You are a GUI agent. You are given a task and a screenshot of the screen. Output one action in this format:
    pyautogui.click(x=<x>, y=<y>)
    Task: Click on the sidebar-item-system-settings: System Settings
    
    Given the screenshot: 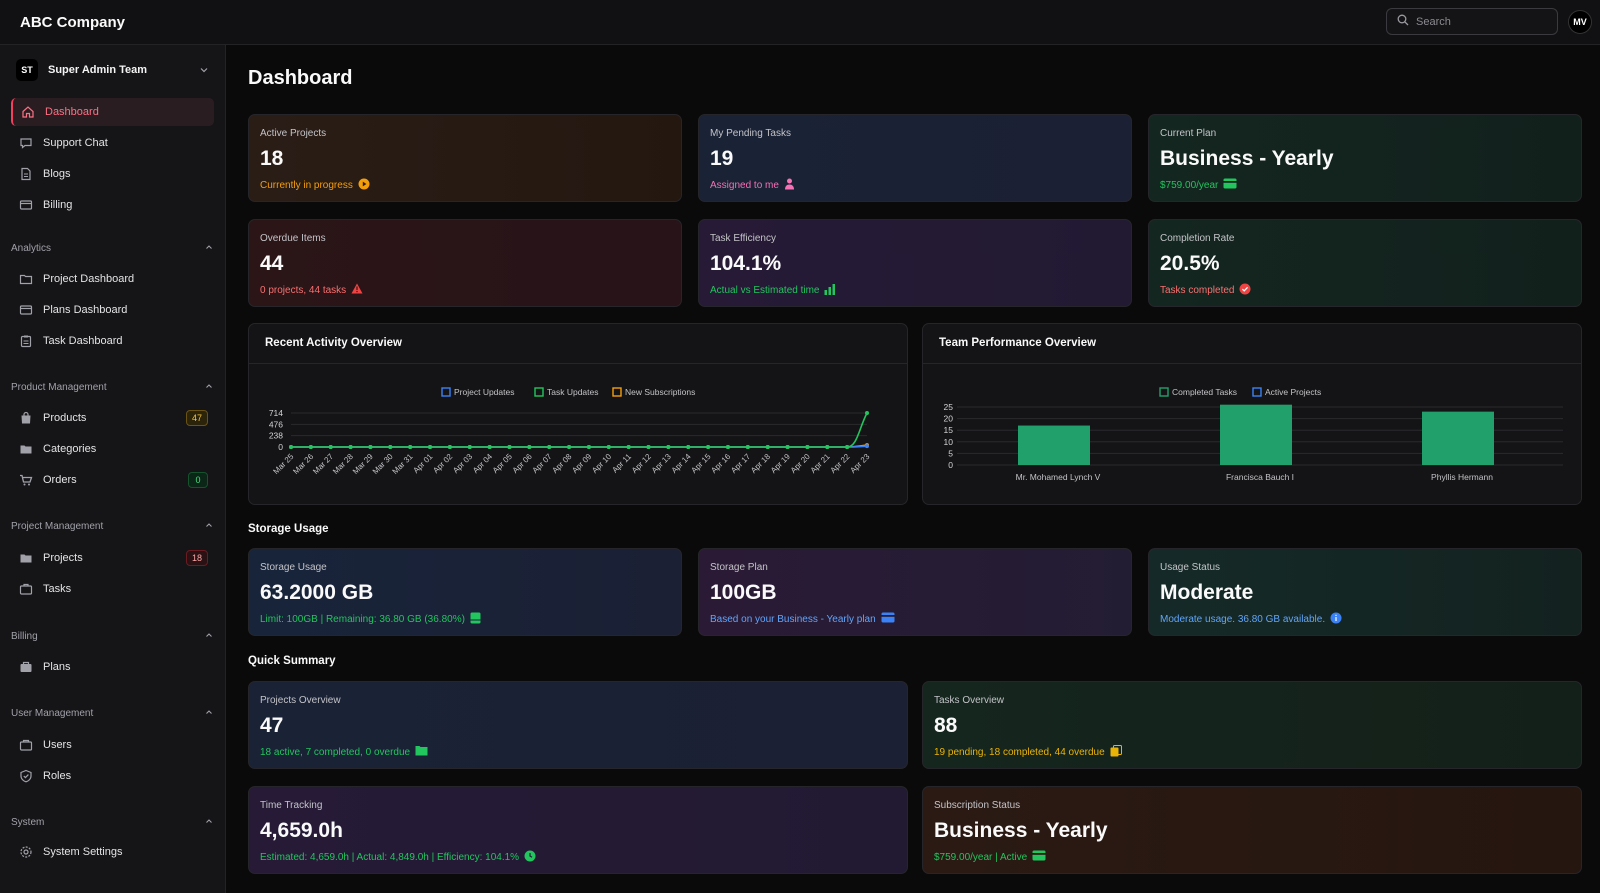 What is the action you would take?
    pyautogui.click(x=112, y=852)
    